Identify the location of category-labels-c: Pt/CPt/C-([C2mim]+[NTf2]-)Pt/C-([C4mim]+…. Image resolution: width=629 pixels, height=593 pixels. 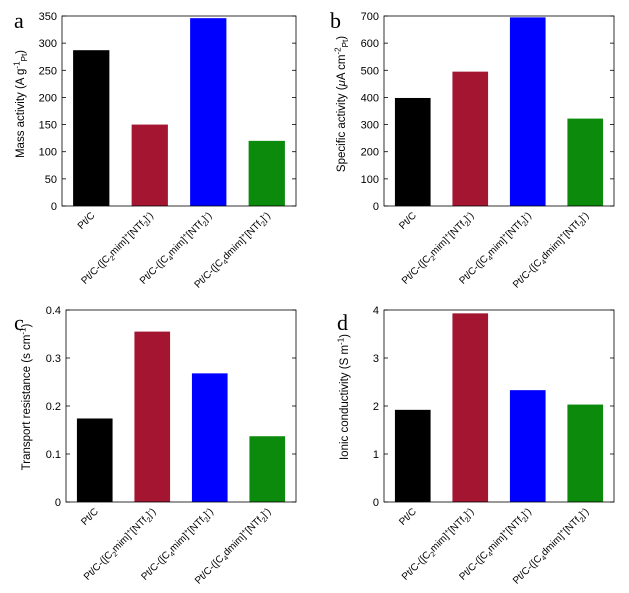
(176, 546).